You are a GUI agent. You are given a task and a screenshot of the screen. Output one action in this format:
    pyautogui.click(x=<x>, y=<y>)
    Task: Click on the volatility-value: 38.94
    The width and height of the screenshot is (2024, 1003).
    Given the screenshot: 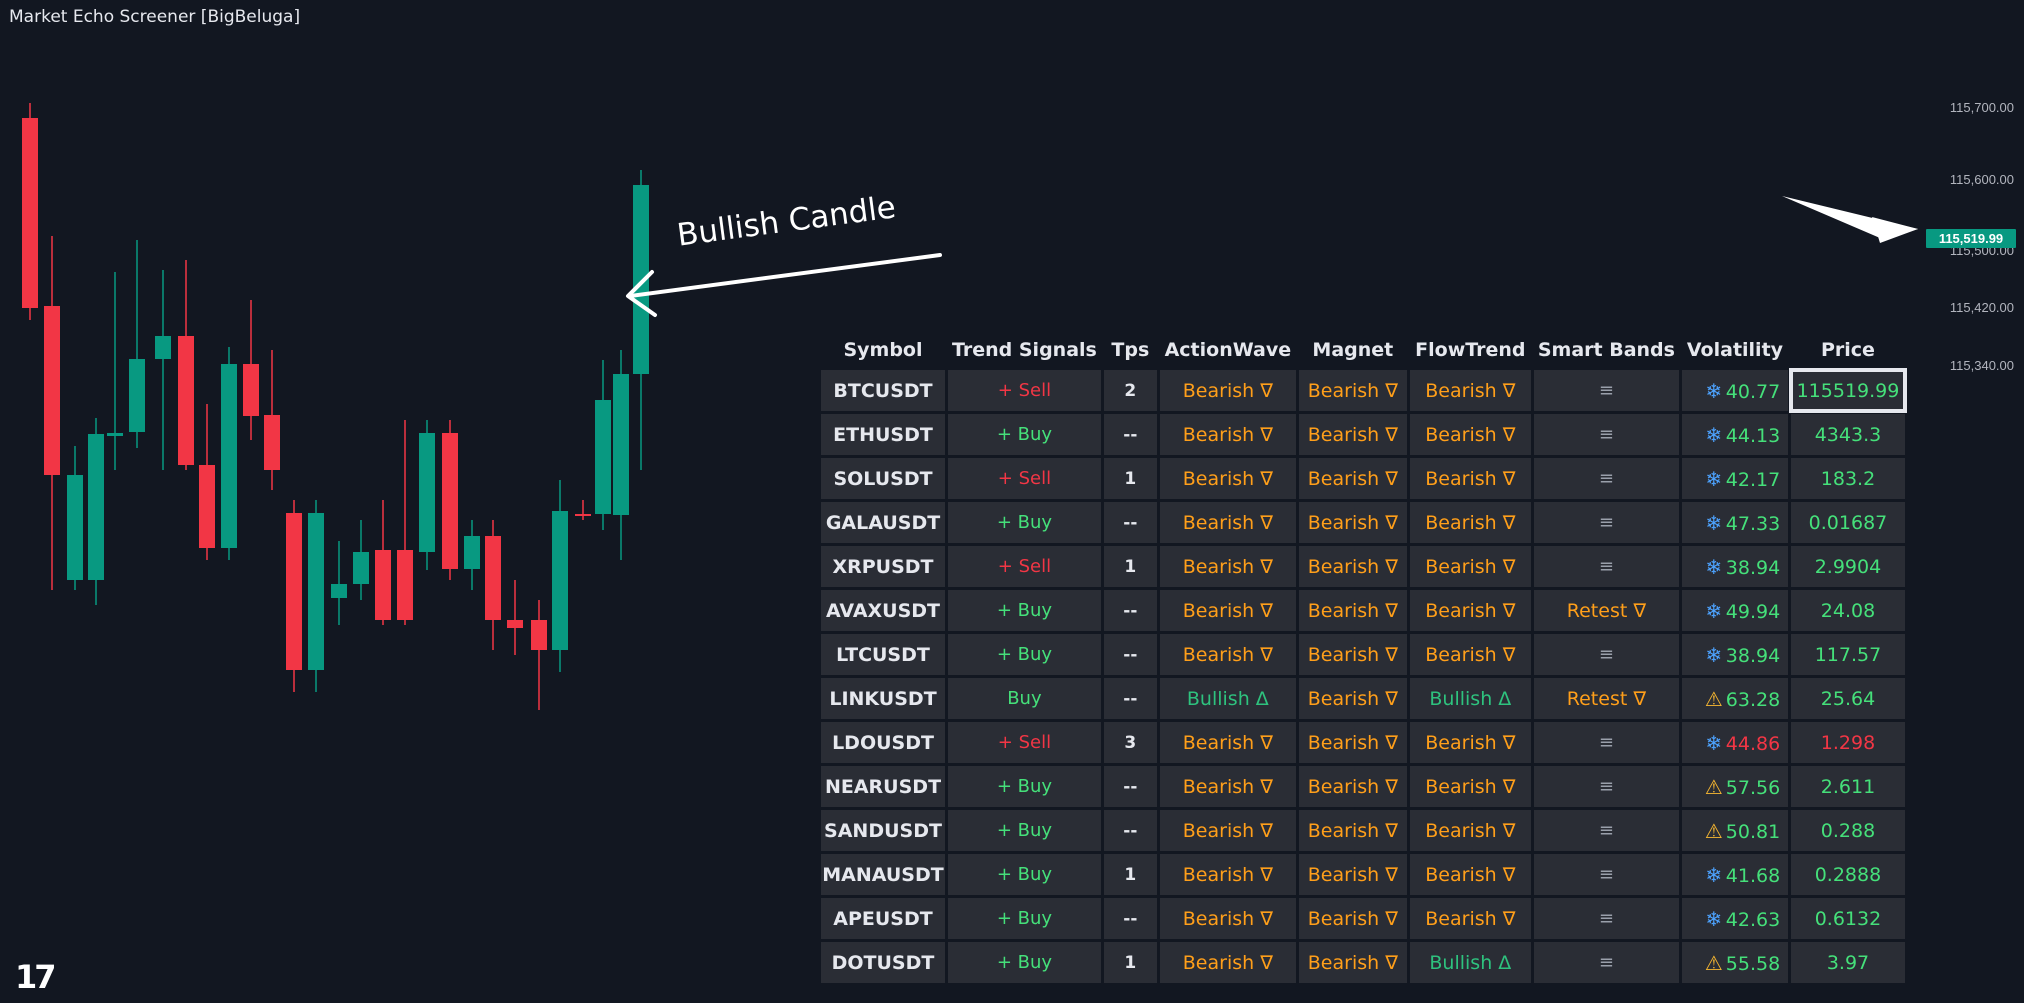 What is the action you would take?
    pyautogui.click(x=1753, y=655)
    